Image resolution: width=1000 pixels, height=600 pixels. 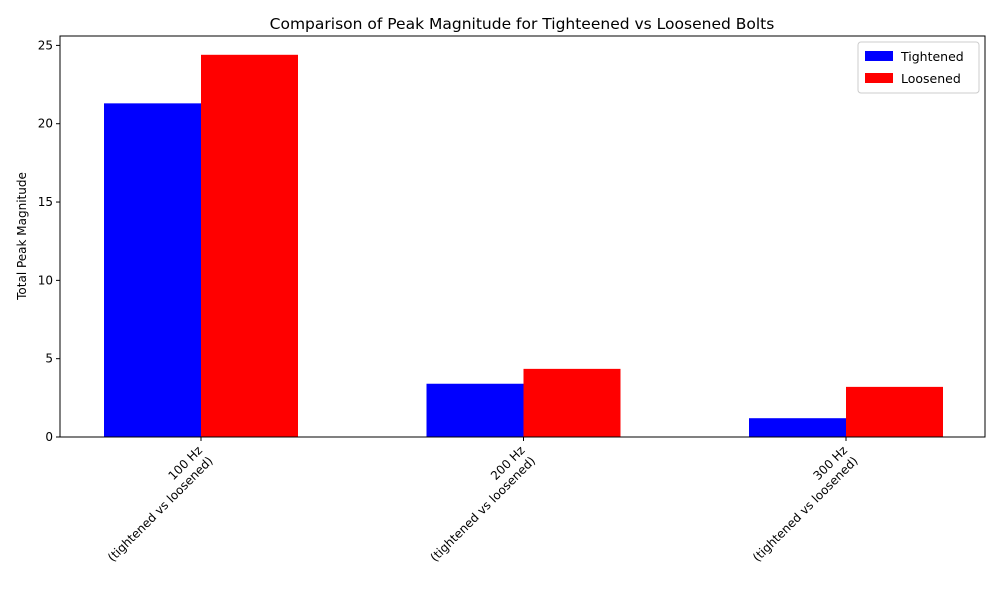 What do you see at coordinates (45, 124) in the screenshot?
I see `y-tick-label-4: 20` at bounding box center [45, 124].